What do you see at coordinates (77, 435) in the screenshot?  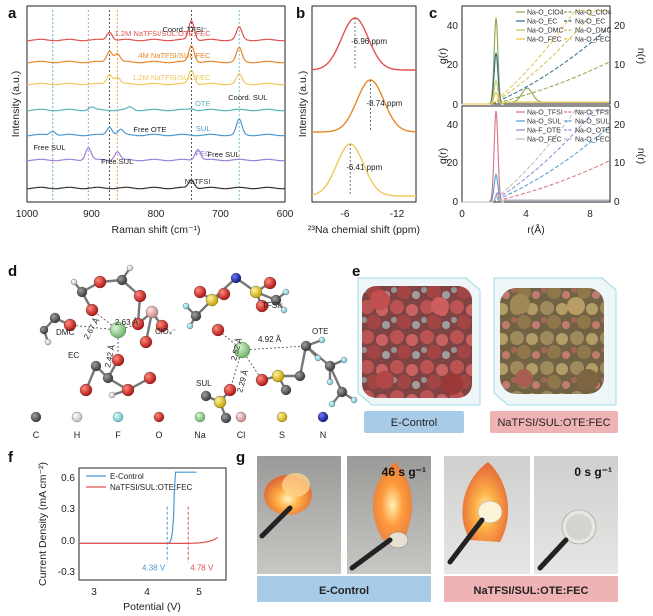 I see `atom-legend-label: H` at bounding box center [77, 435].